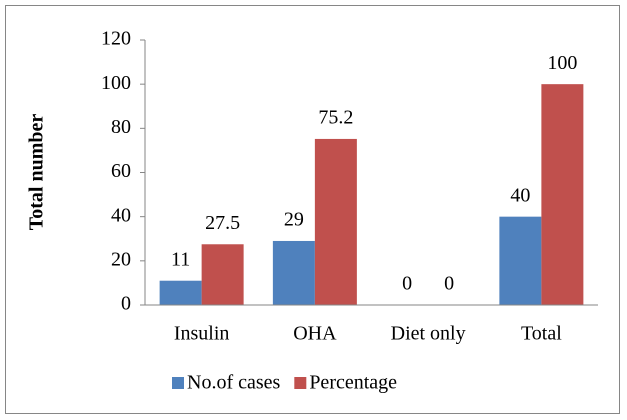  What do you see at coordinates (520, 195) in the screenshot?
I see `data-label: 40` at bounding box center [520, 195].